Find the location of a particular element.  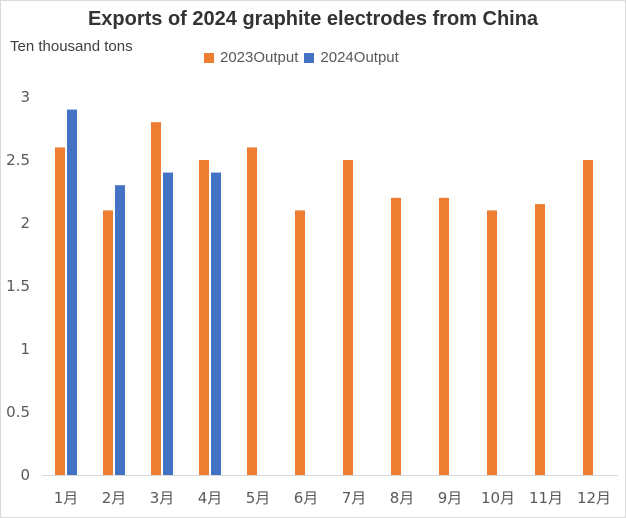

legend-label-2023: 2023Output is located at coordinates (259, 57).